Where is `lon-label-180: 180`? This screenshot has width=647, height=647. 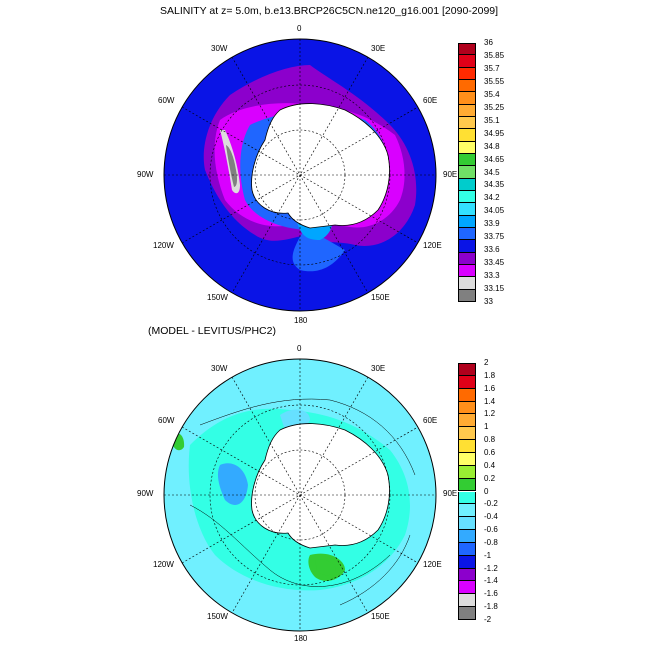 lon-label-180: 180 is located at coordinates (301, 320).